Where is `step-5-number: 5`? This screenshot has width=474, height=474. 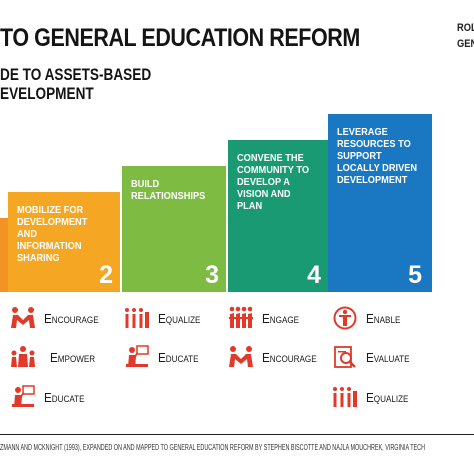
step-5-number: 5 is located at coordinates (415, 275).